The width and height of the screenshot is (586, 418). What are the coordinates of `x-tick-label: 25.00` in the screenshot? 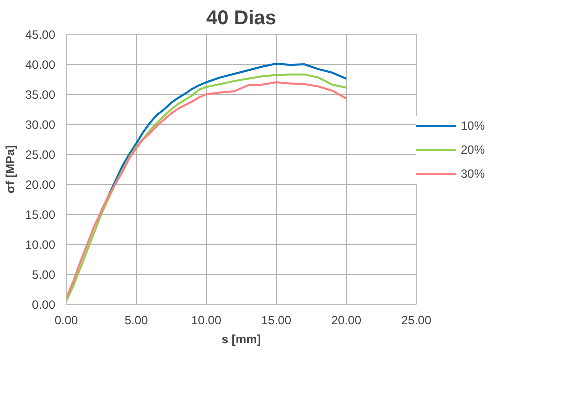 It's located at (416, 321).